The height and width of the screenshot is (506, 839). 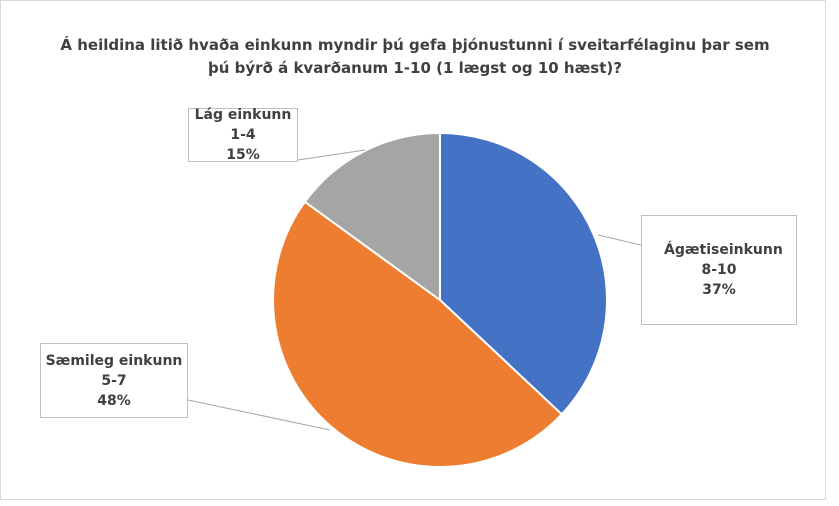 What do you see at coordinates (114, 370) in the screenshot?
I see `category-label: Sæmileg einkunn 5-7` at bounding box center [114, 370].